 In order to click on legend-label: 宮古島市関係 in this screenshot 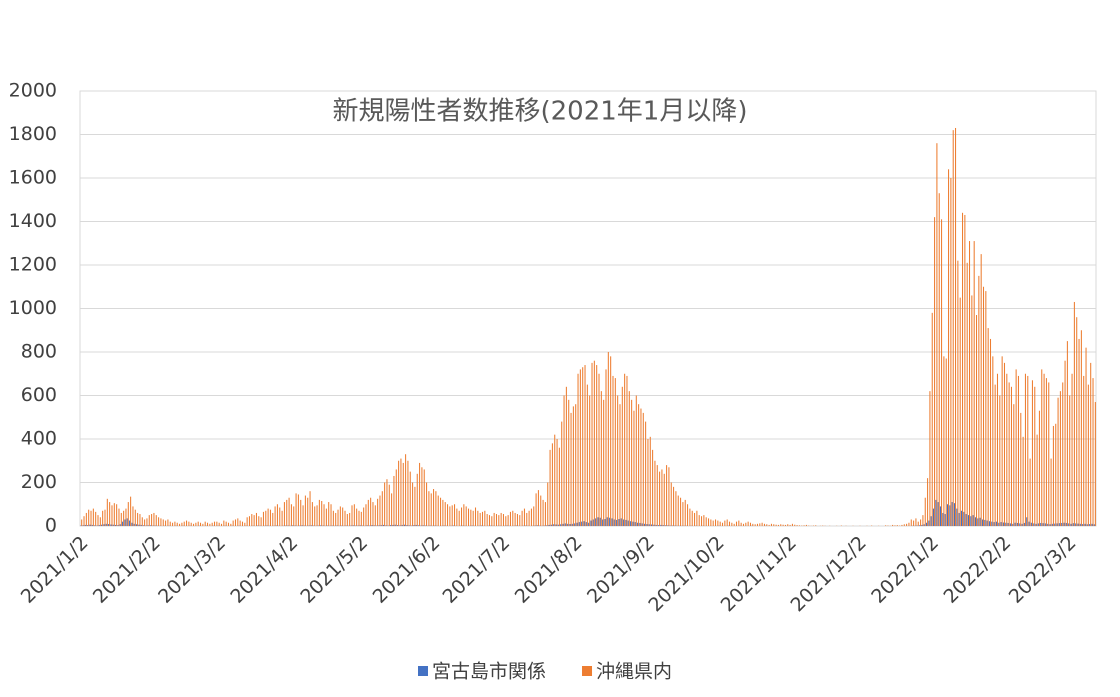, I will do `click(489, 672)`.